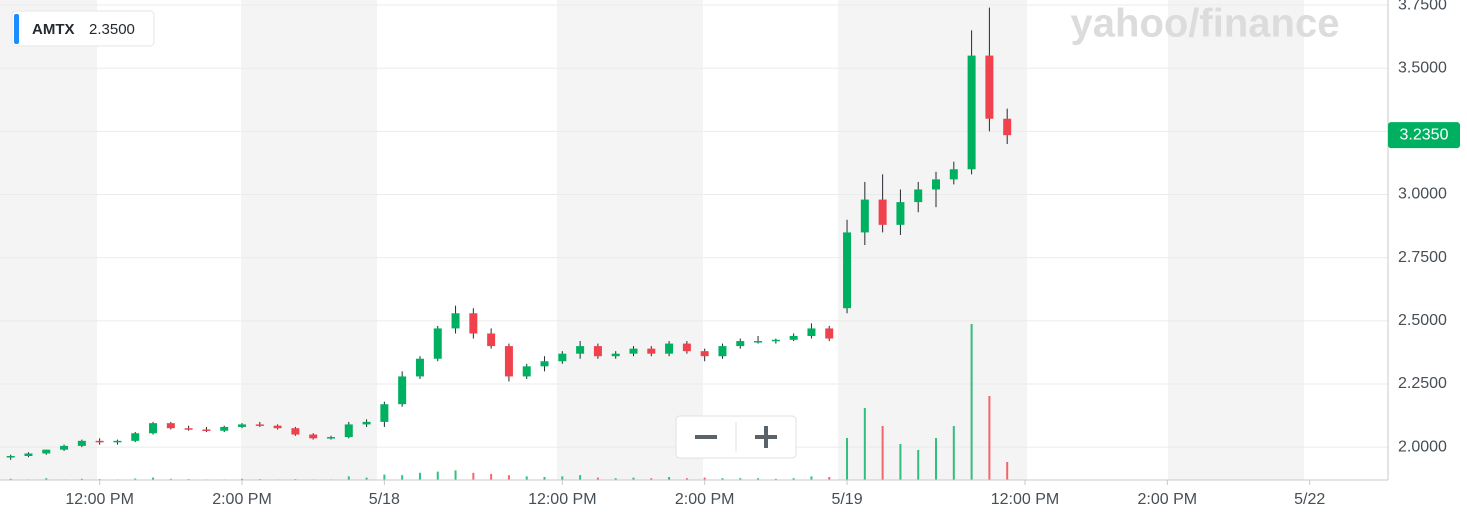 The width and height of the screenshot is (1467, 525). I want to click on zoom-in-v, so click(766, 437).